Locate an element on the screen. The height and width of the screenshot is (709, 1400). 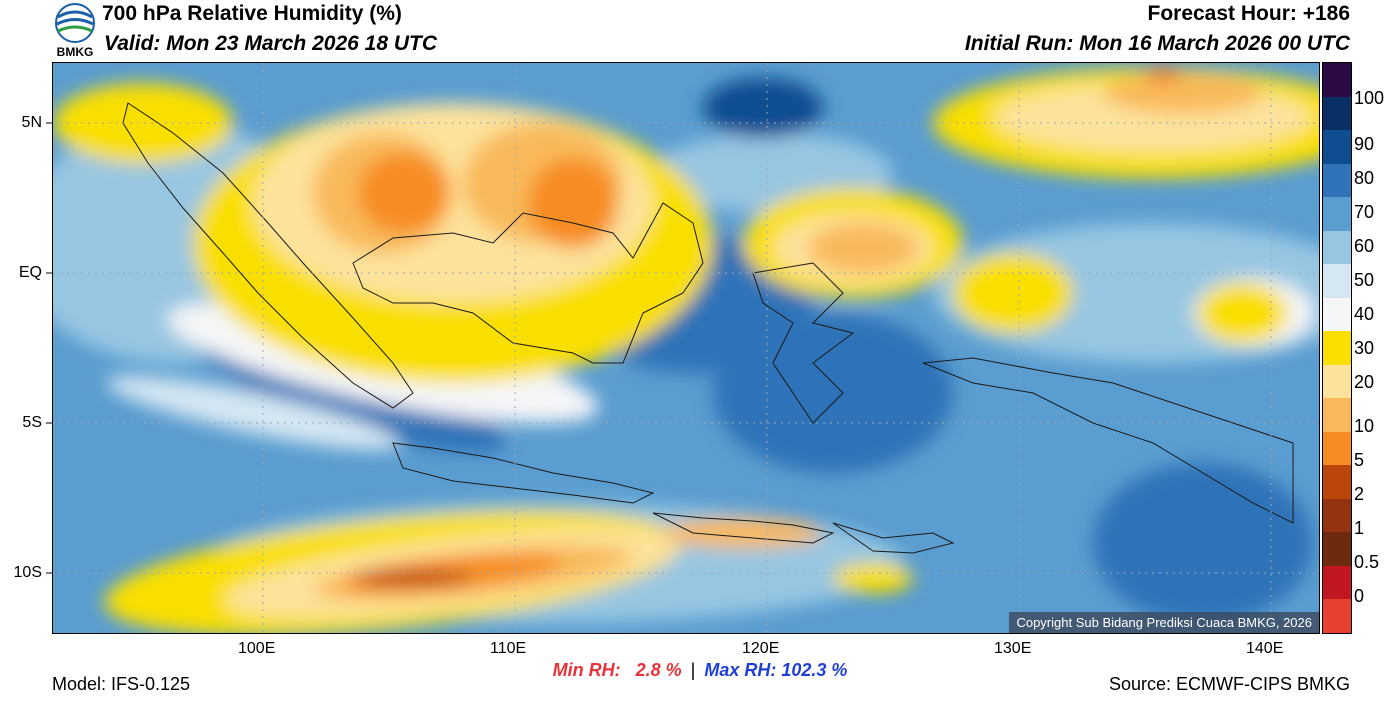
colorbar is located at coordinates (1337, 348).